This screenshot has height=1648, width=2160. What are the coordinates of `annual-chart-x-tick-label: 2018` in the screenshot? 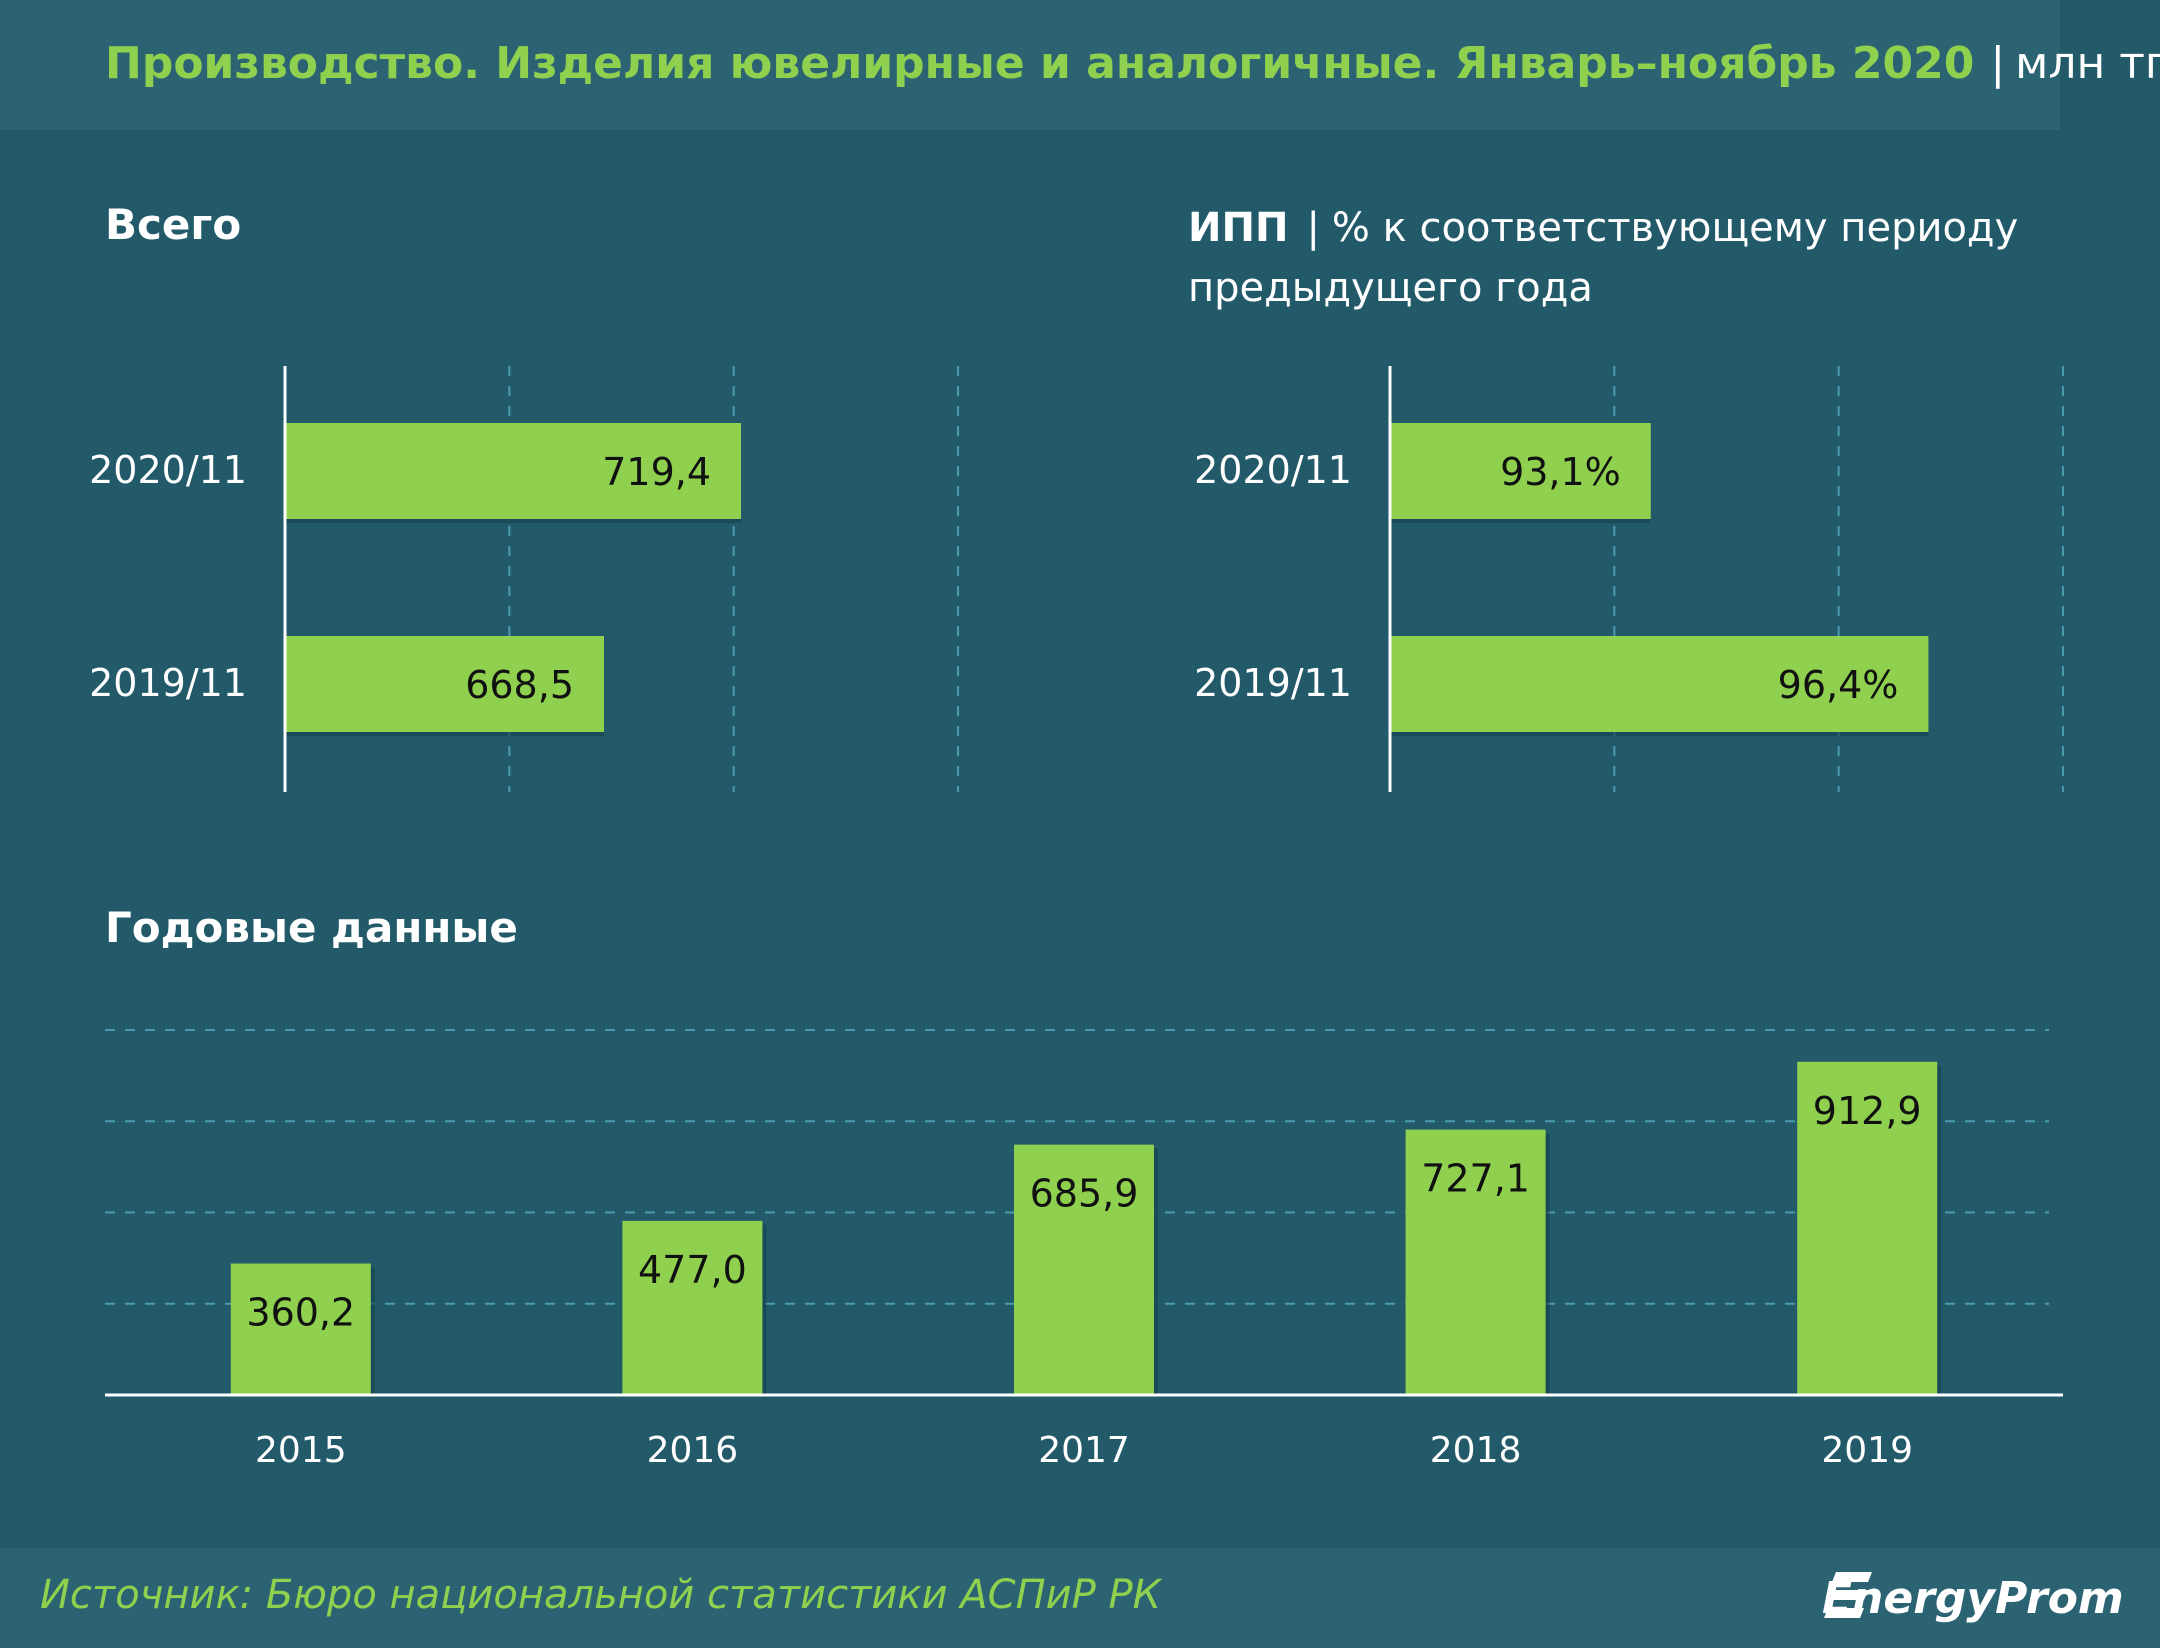 It's located at (1476, 1450).